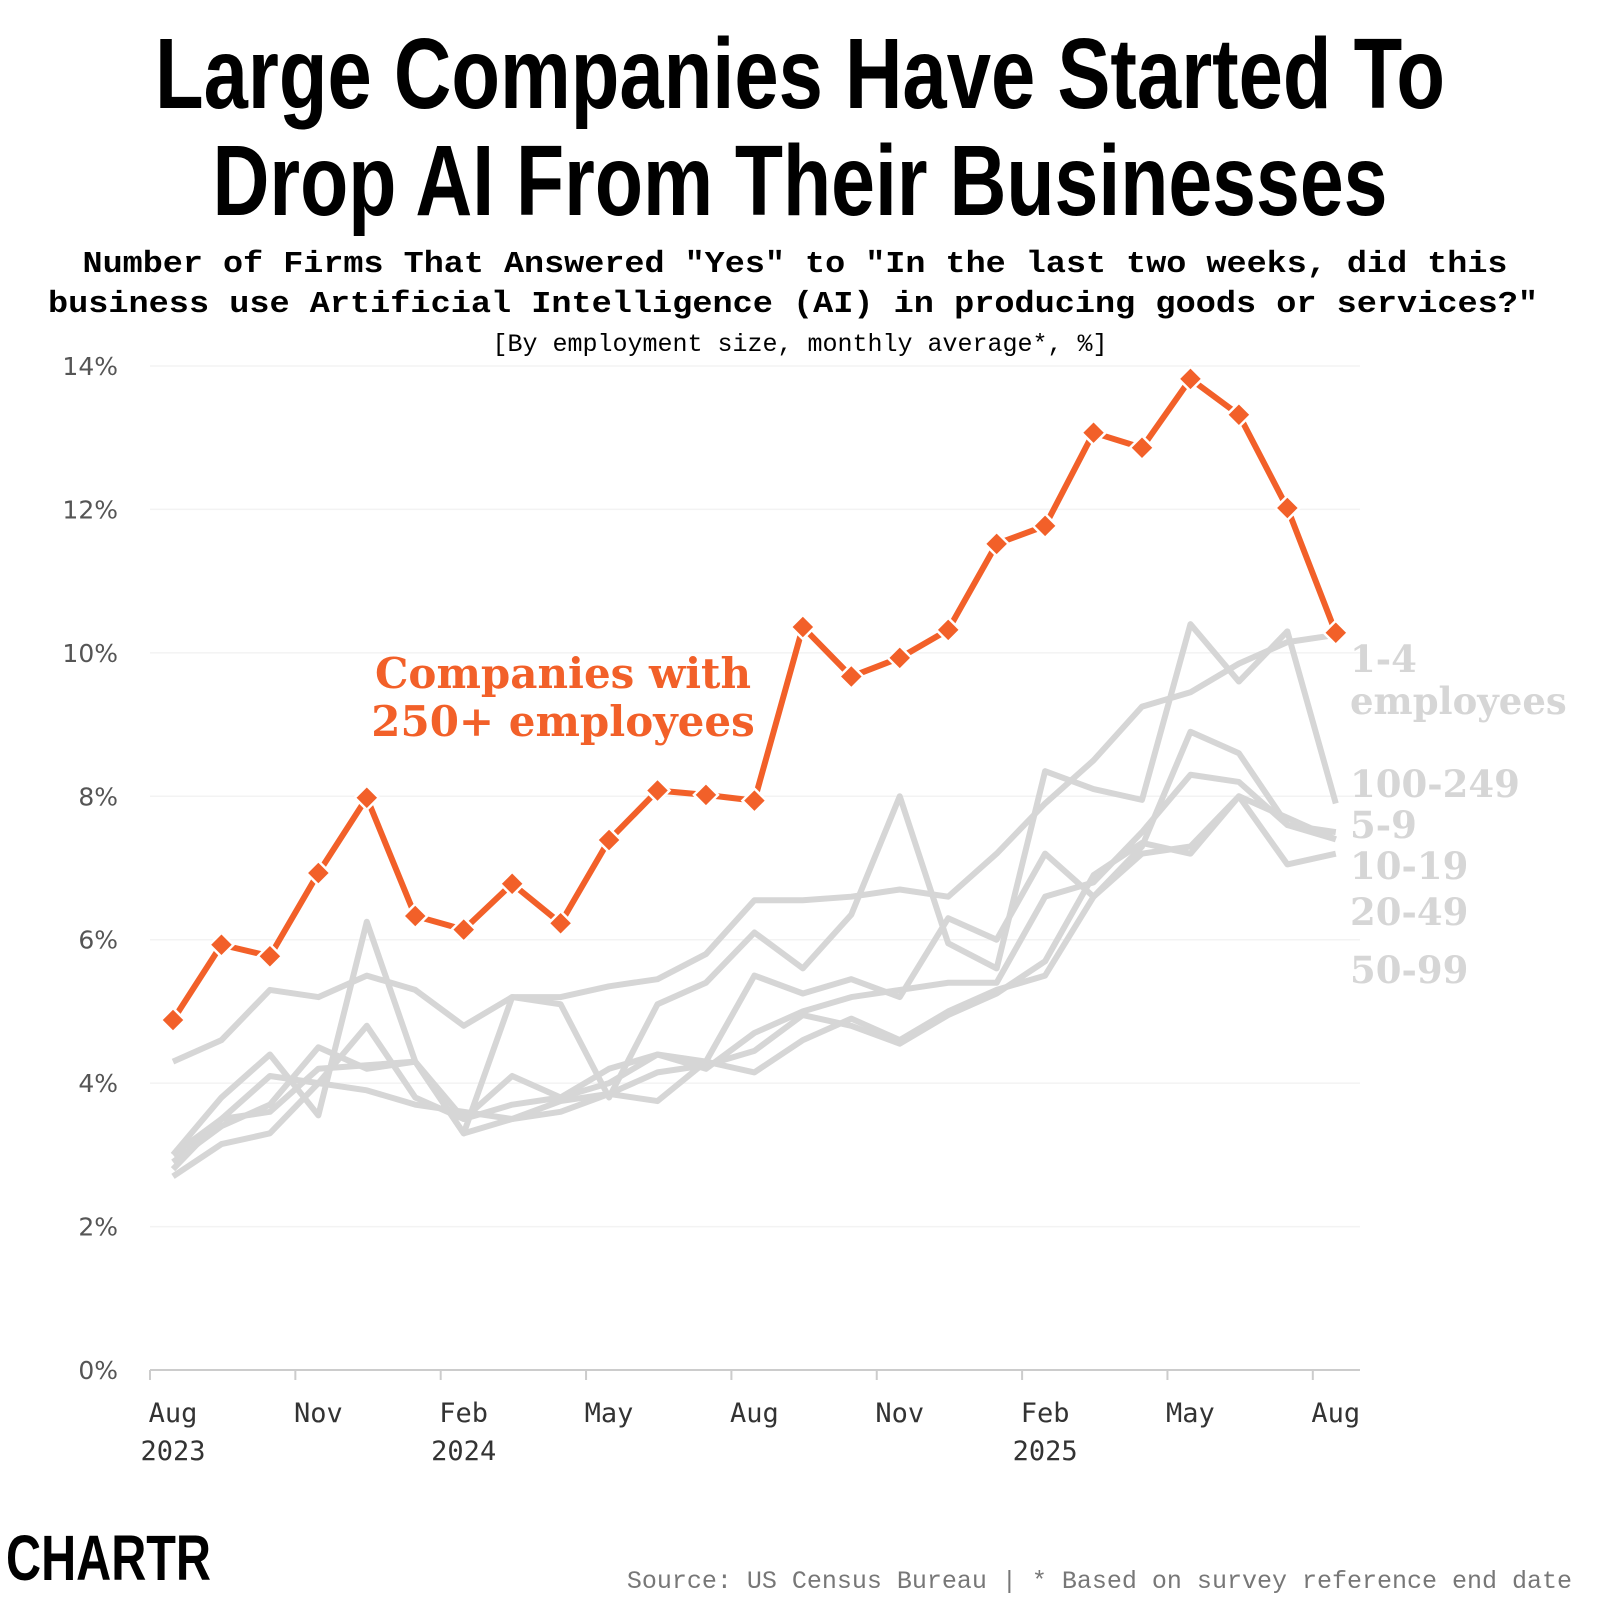  What do you see at coordinates (1409, 912) in the screenshot?
I see `series-label: 20-49` at bounding box center [1409, 912].